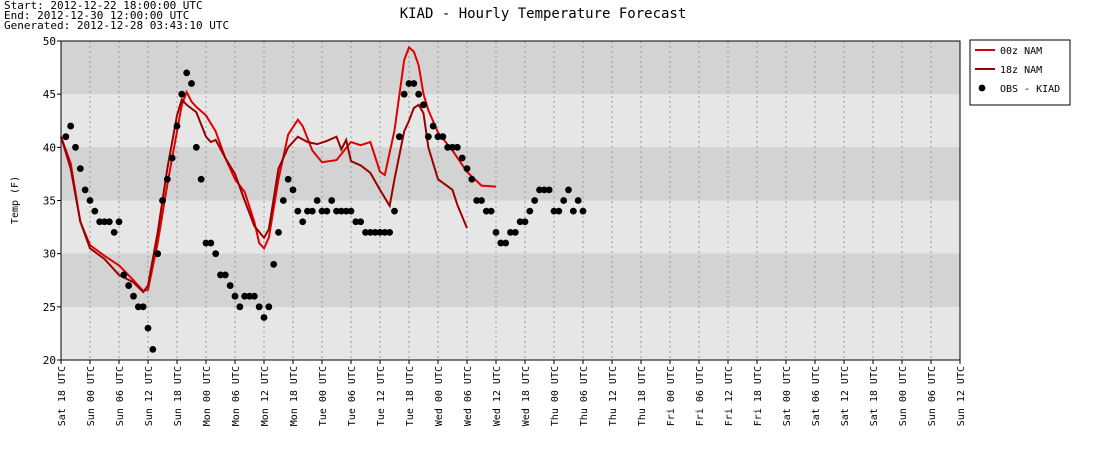 The width and height of the screenshot is (1100, 454). Describe the element at coordinates (207, 396) in the screenshot. I see `x-tick-label: Mon 00 UTC` at that location.